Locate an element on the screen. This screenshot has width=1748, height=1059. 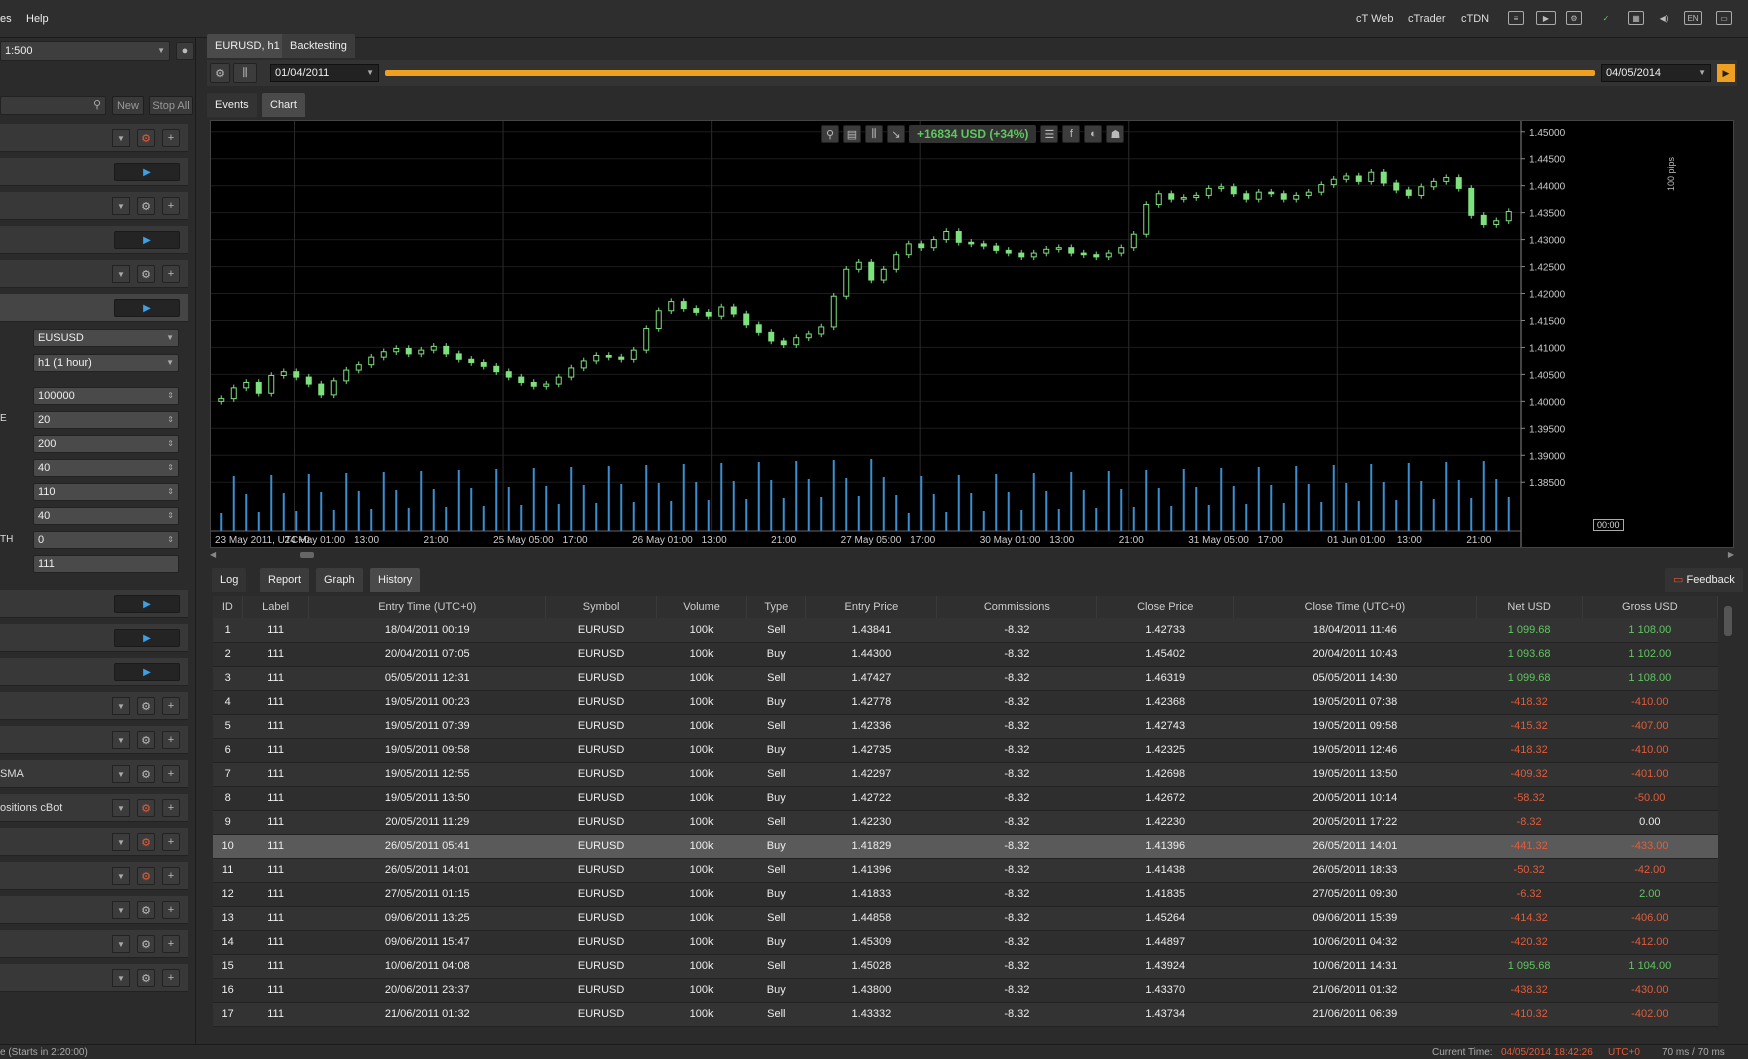
tab-chart: Chart is located at coordinates (283, 105).